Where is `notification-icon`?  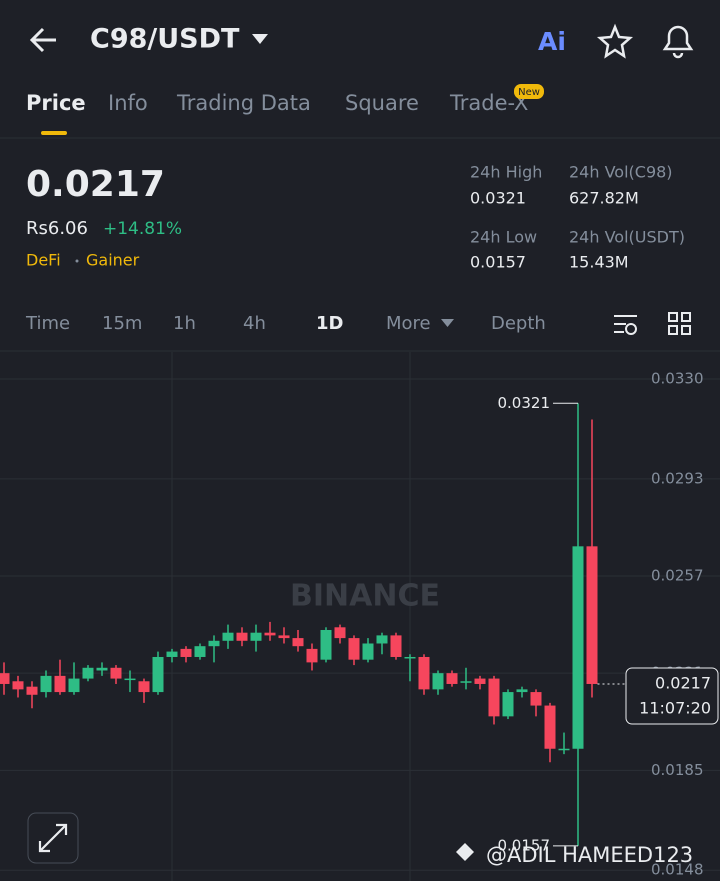 notification-icon is located at coordinates (678, 42).